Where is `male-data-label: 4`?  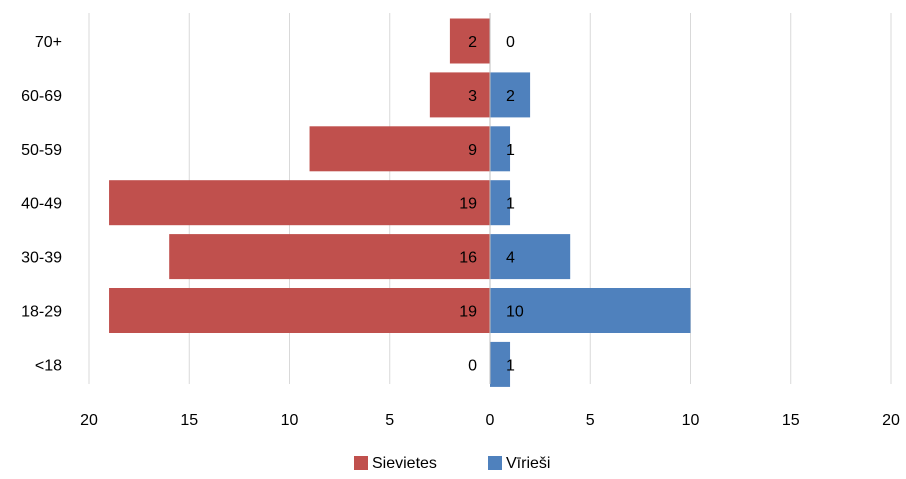
male-data-label: 4 is located at coordinates (510, 258).